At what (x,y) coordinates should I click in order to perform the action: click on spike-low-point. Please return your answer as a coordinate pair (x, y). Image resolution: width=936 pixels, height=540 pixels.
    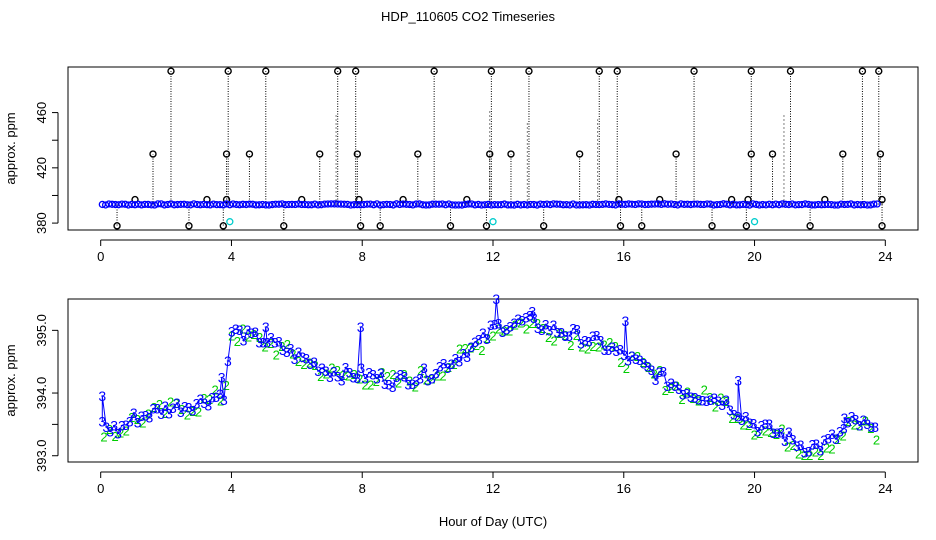
    Looking at the image, I should click on (619, 199).